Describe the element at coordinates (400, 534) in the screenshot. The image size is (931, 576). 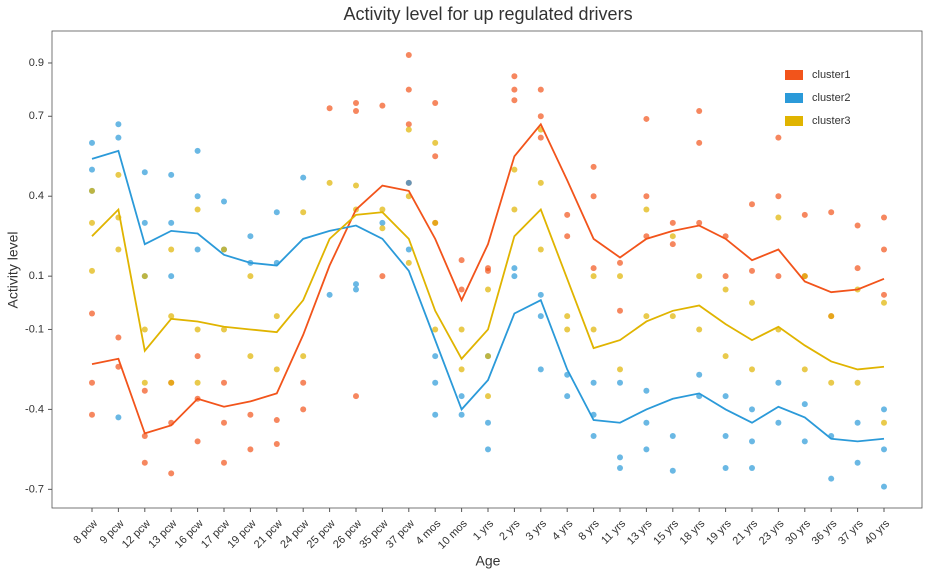
I see `x-tick-label: 37 pcw` at that location.